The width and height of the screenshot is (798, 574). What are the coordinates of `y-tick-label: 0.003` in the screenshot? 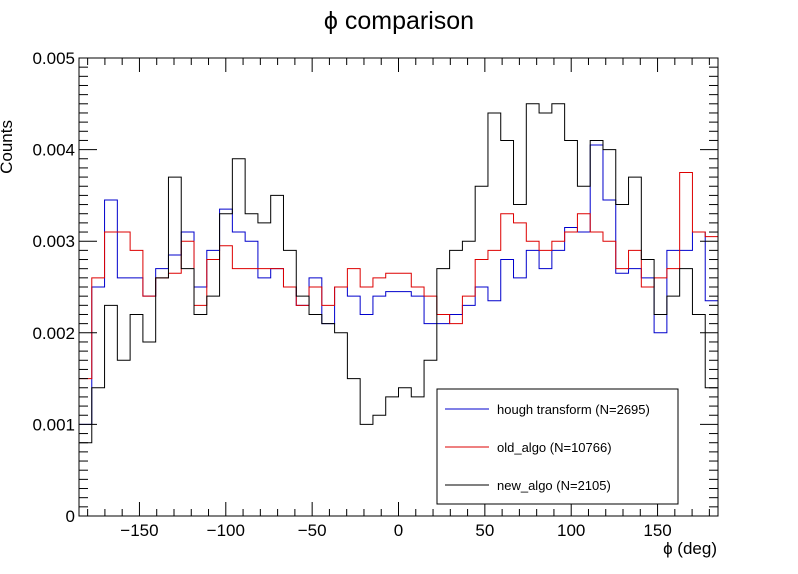 It's located at (53, 241).